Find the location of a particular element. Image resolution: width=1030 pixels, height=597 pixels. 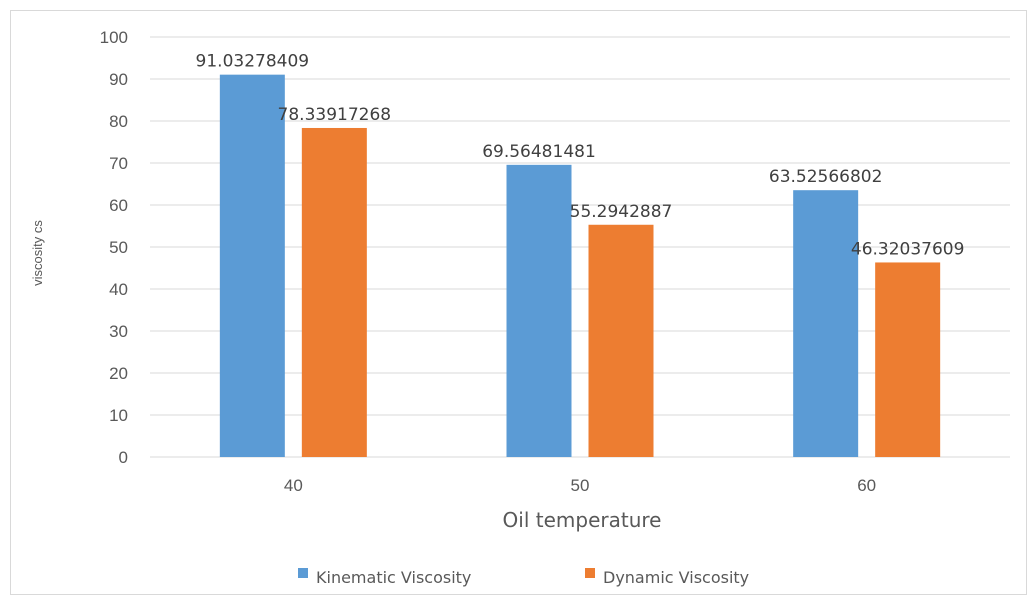

legend-label: Dynamic Viscosity is located at coordinates (676, 577).